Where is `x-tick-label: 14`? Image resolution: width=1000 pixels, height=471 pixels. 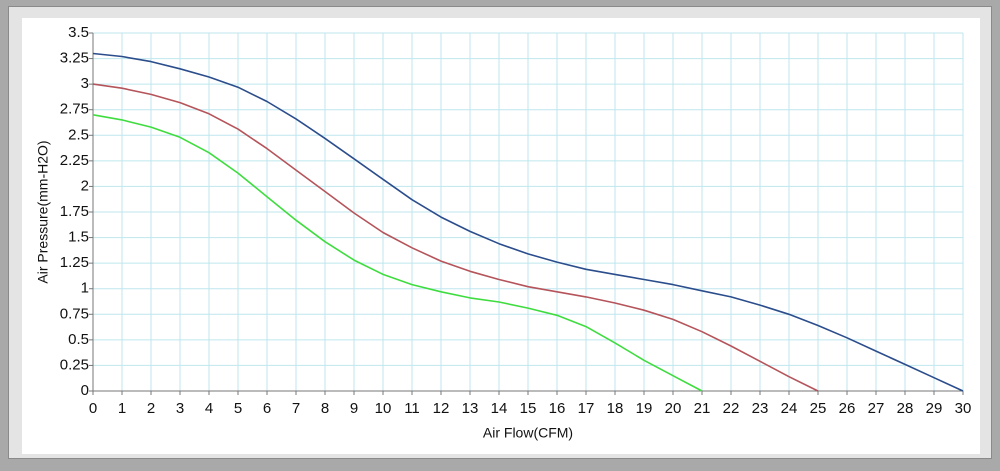
x-tick-label: 14 is located at coordinates (499, 408).